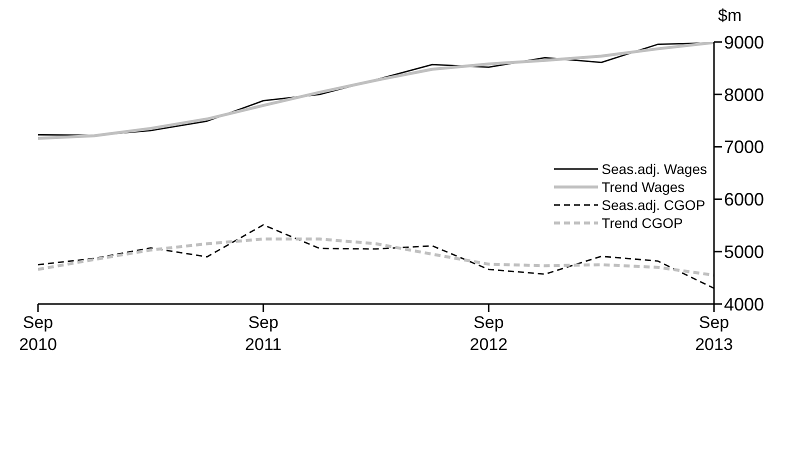 The image size is (797, 450). I want to click on line-series, so click(376, 257).